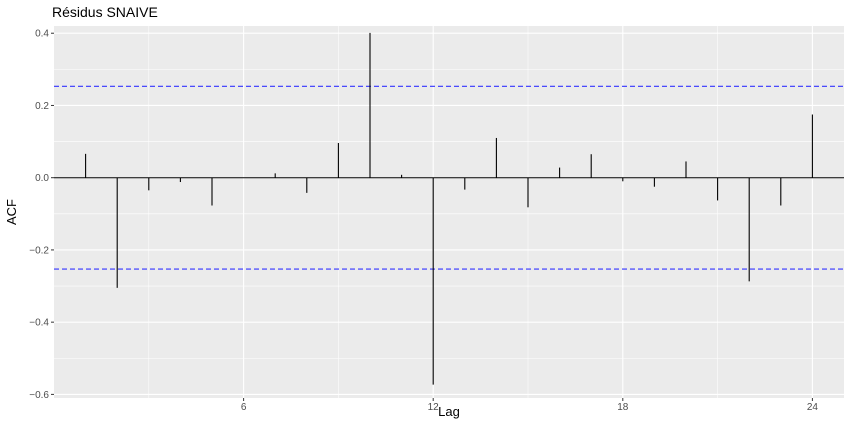 This screenshot has width=844, height=422. I want to click on x-tick-label: 12, so click(434, 407).